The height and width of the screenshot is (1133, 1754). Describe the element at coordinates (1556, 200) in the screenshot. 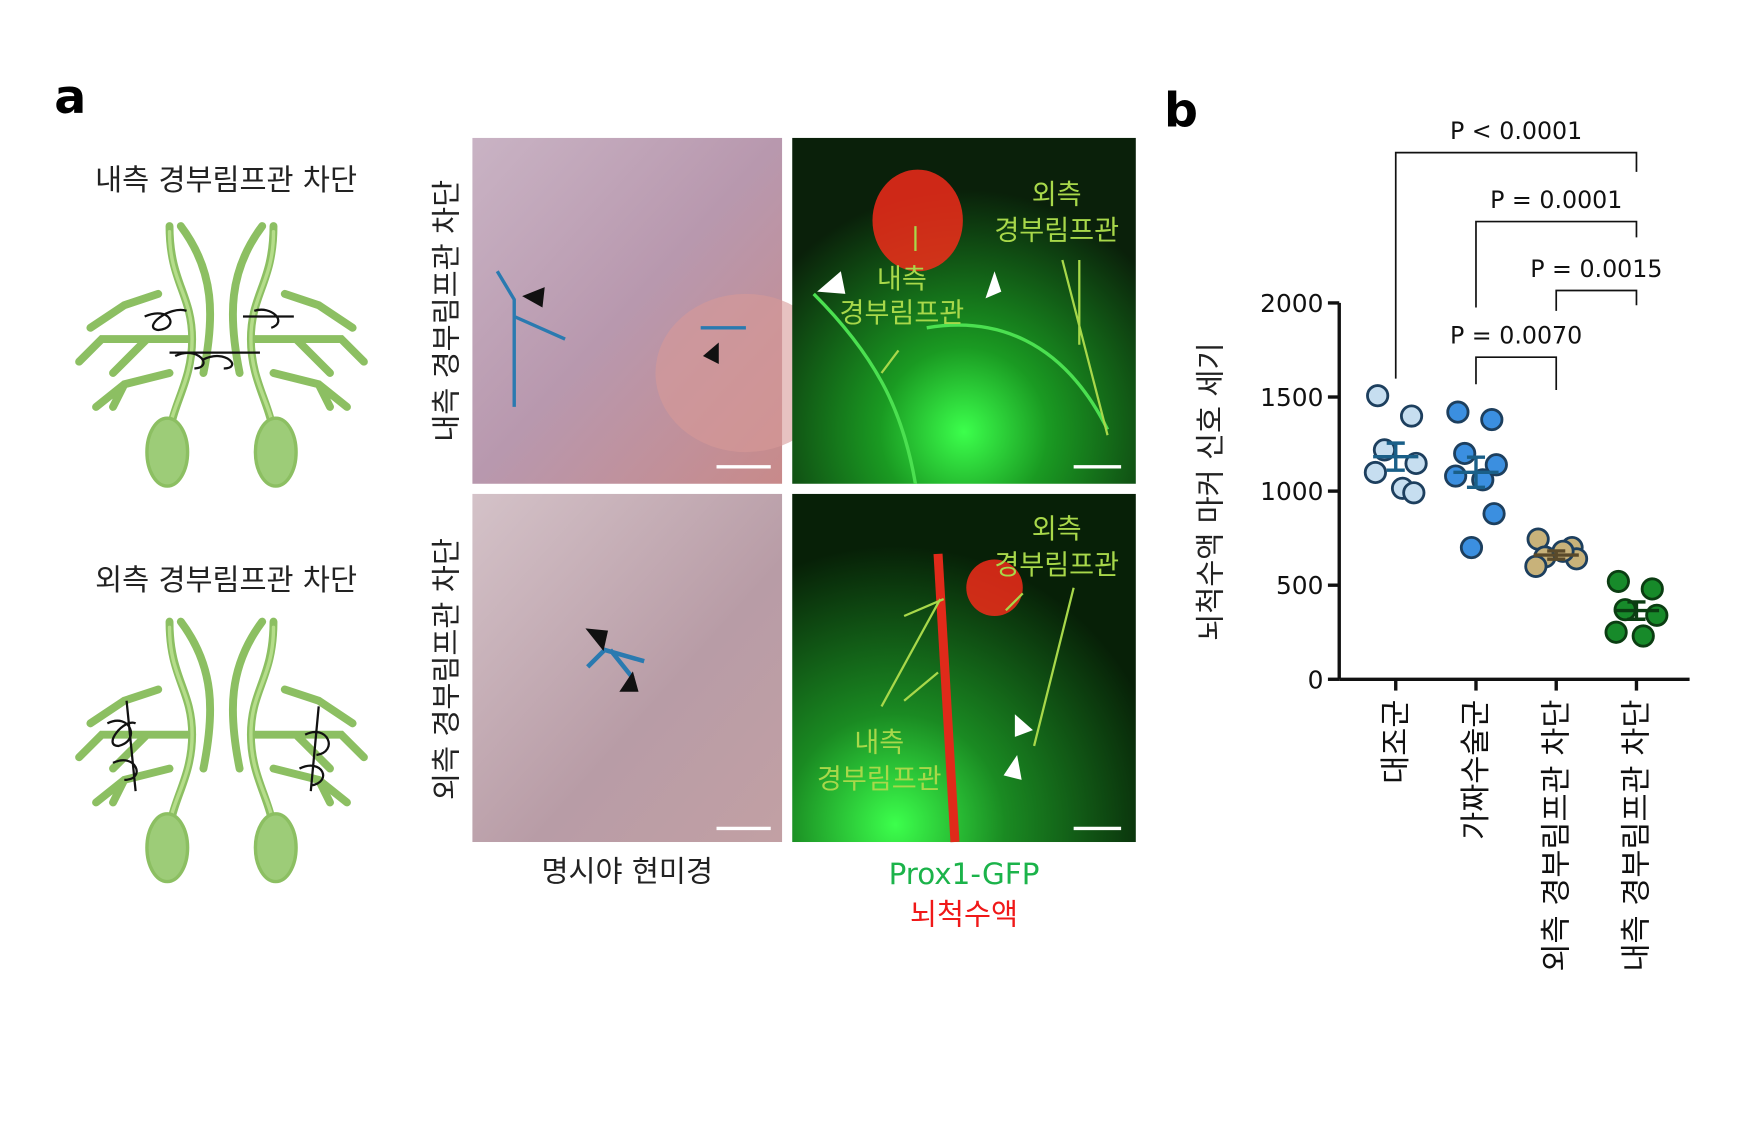

I see `p-value: P = 0.0001` at that location.